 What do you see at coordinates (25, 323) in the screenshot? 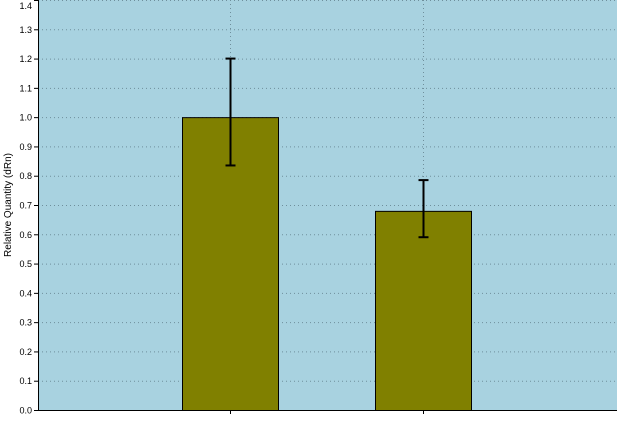
I see `y-tick-label: 0.3` at bounding box center [25, 323].